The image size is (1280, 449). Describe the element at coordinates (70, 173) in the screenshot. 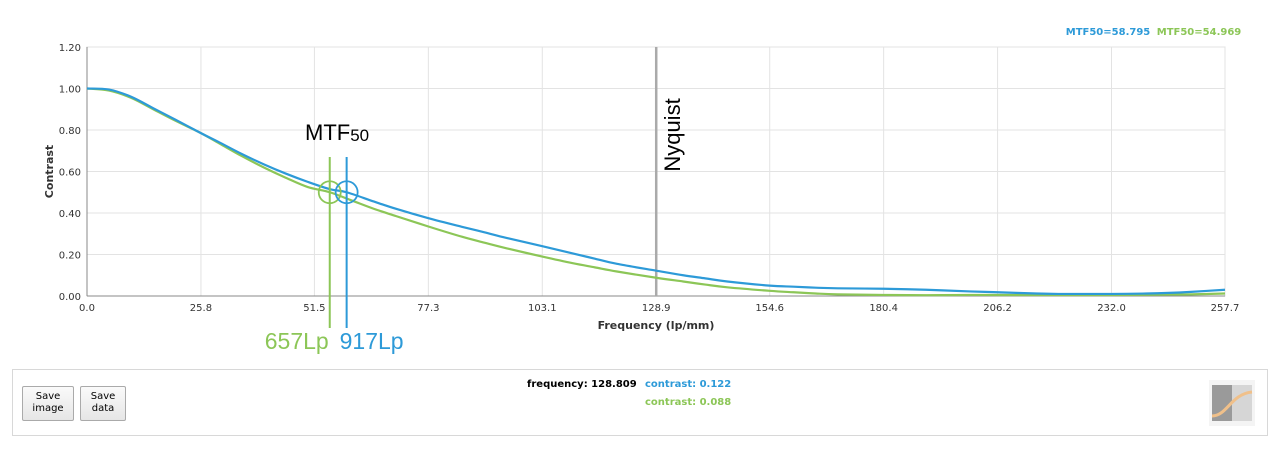

I see `y-tick-label: 0.60` at that location.